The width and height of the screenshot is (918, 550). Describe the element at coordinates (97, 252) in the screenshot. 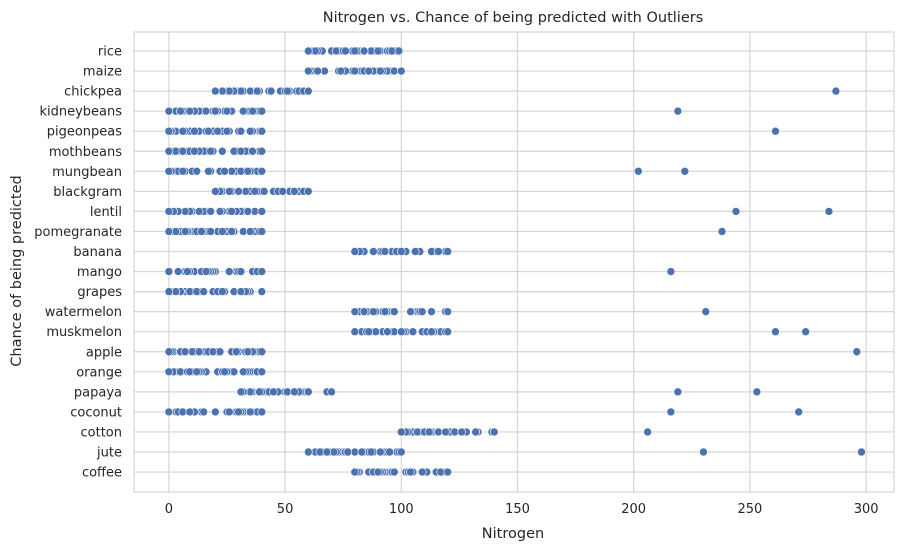

I see `y-tick-label: banana` at that location.